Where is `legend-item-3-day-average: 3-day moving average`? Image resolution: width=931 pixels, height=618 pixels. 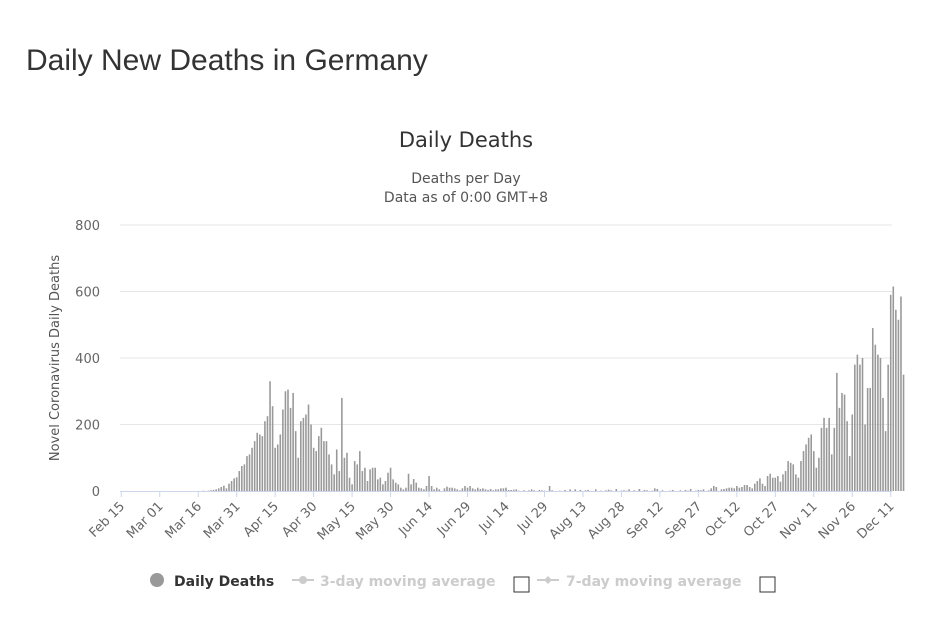
legend-item-3-day-average: 3-day moving average is located at coordinates (394, 582).